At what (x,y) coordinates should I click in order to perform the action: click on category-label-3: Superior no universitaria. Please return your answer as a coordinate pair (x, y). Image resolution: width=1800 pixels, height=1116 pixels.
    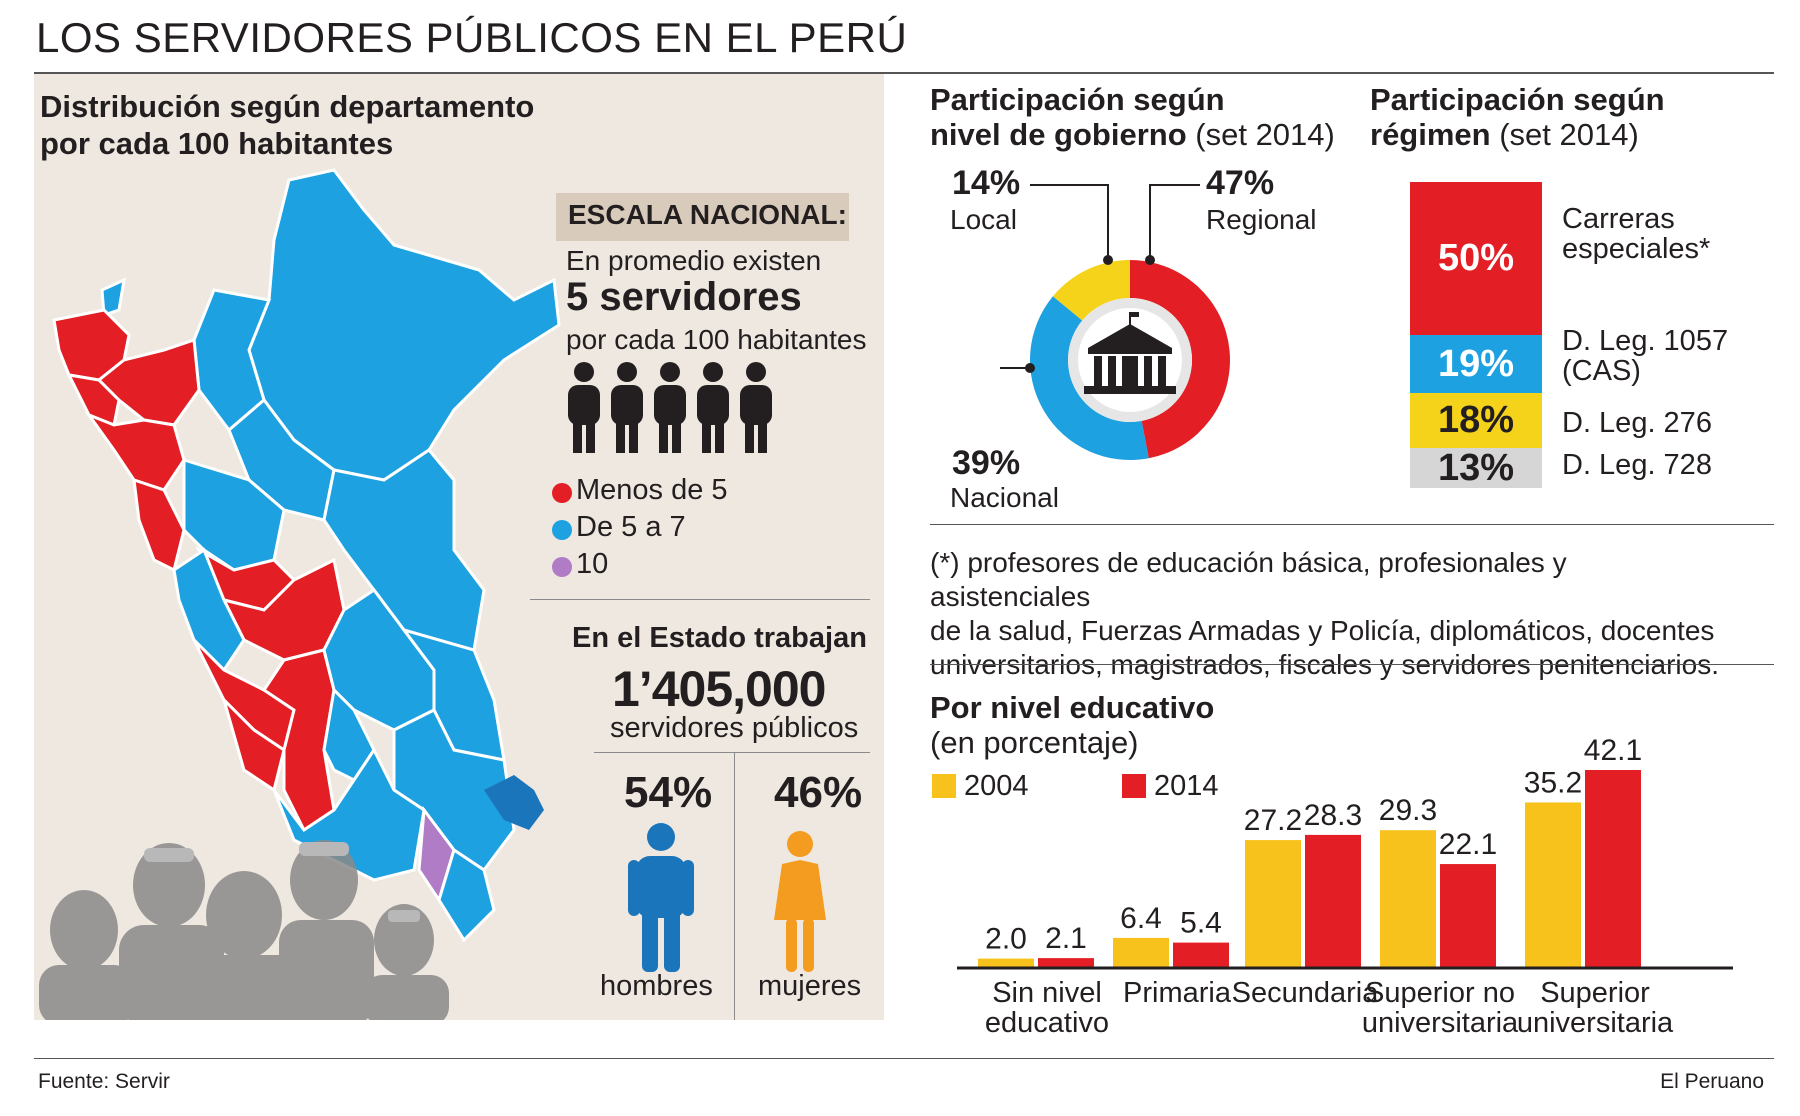
    Looking at the image, I should click on (1440, 1008).